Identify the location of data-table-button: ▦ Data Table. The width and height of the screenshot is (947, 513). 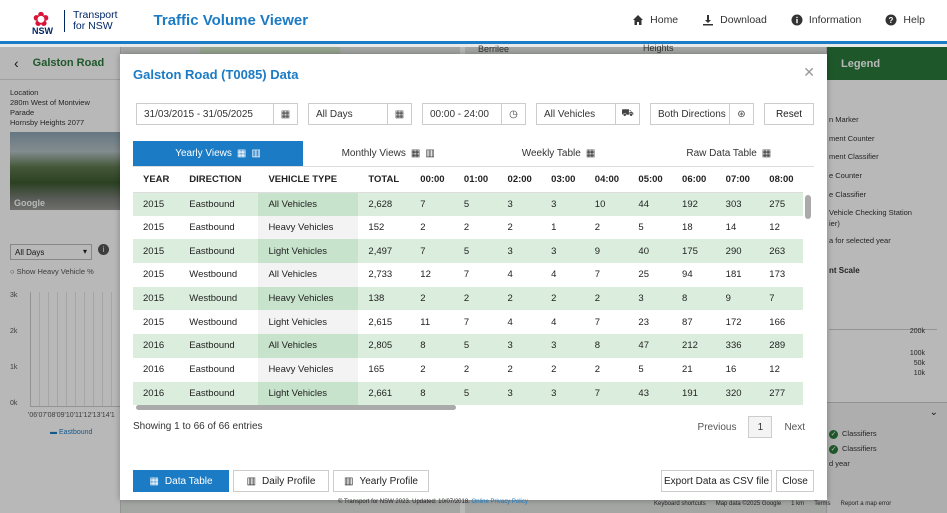
(181, 481).